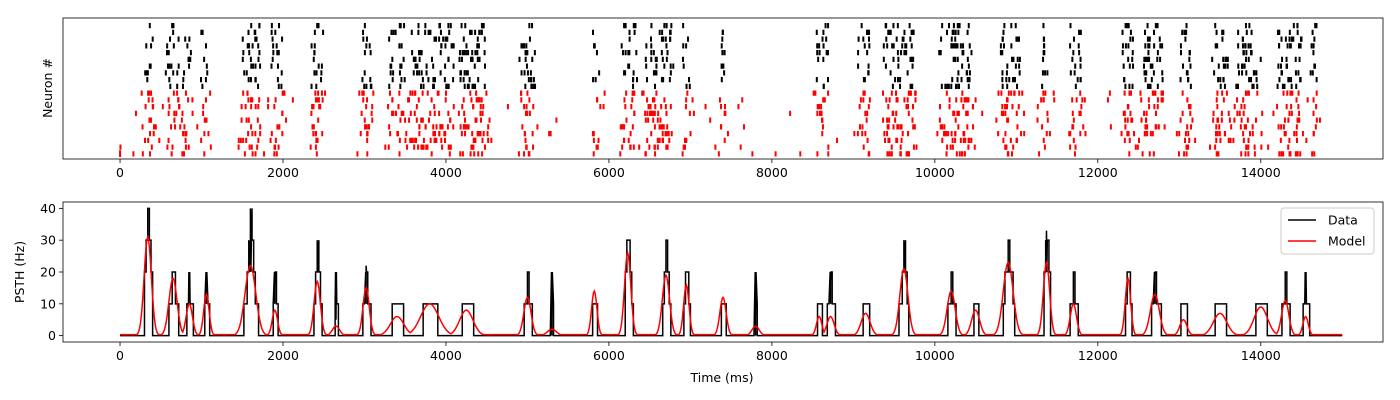 The image size is (1400, 400). I want to click on legend-entry-data: Data, so click(1343, 220).